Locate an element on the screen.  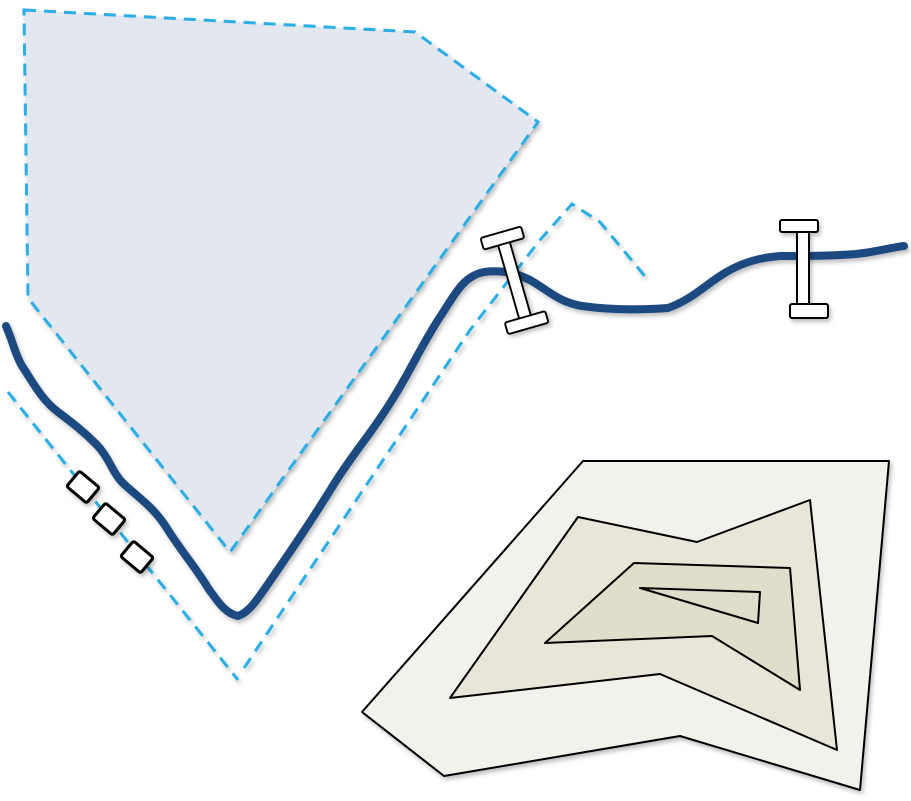
bridge-deck is located at coordinates (803, 270).